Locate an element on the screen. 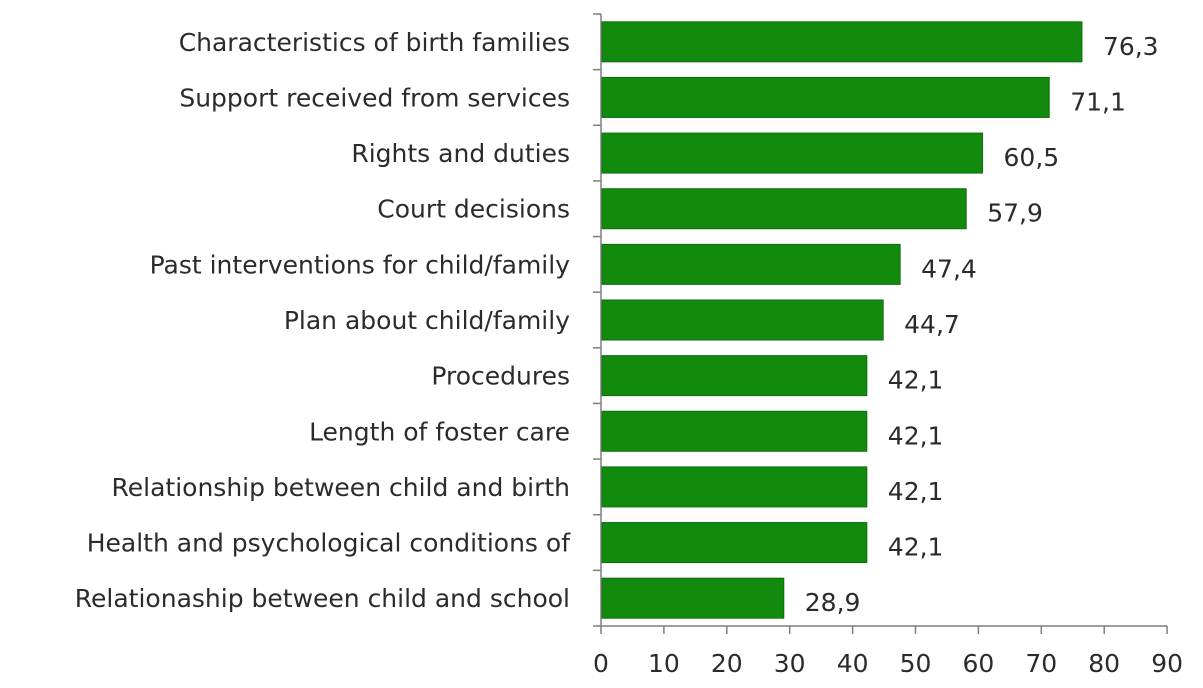 The image size is (1203, 688). data-label: 28,9 is located at coordinates (833, 602).